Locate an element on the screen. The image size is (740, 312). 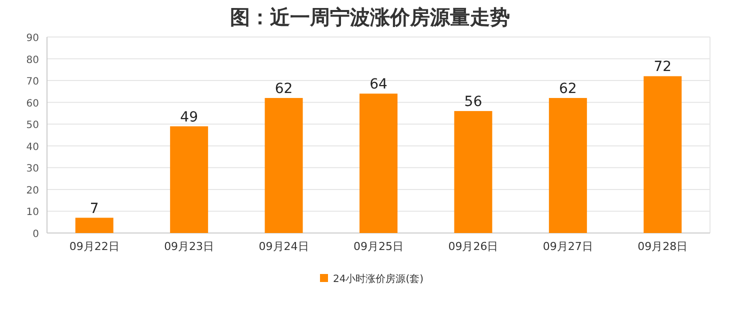
data-label: 7 is located at coordinates (94, 208).